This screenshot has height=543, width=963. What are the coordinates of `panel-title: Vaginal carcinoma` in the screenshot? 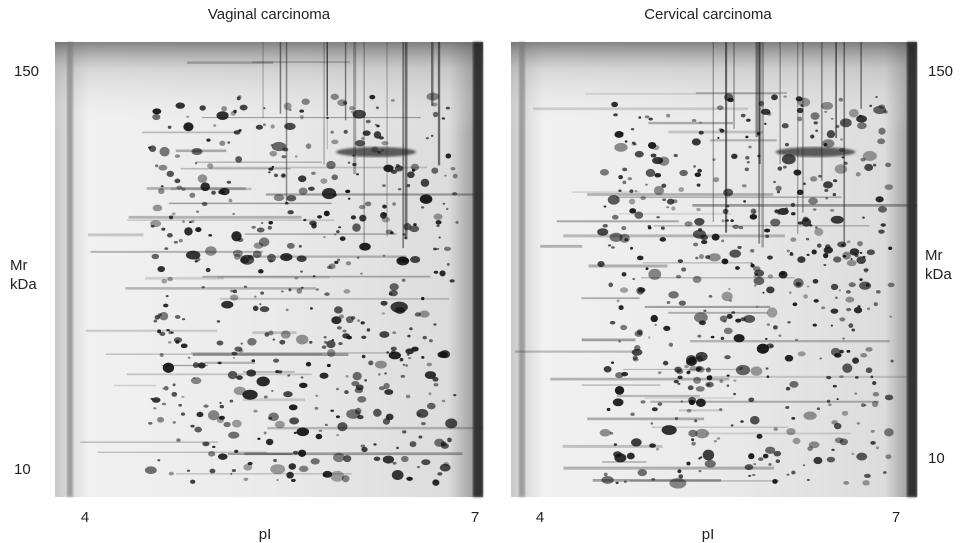 It's located at (269, 14).